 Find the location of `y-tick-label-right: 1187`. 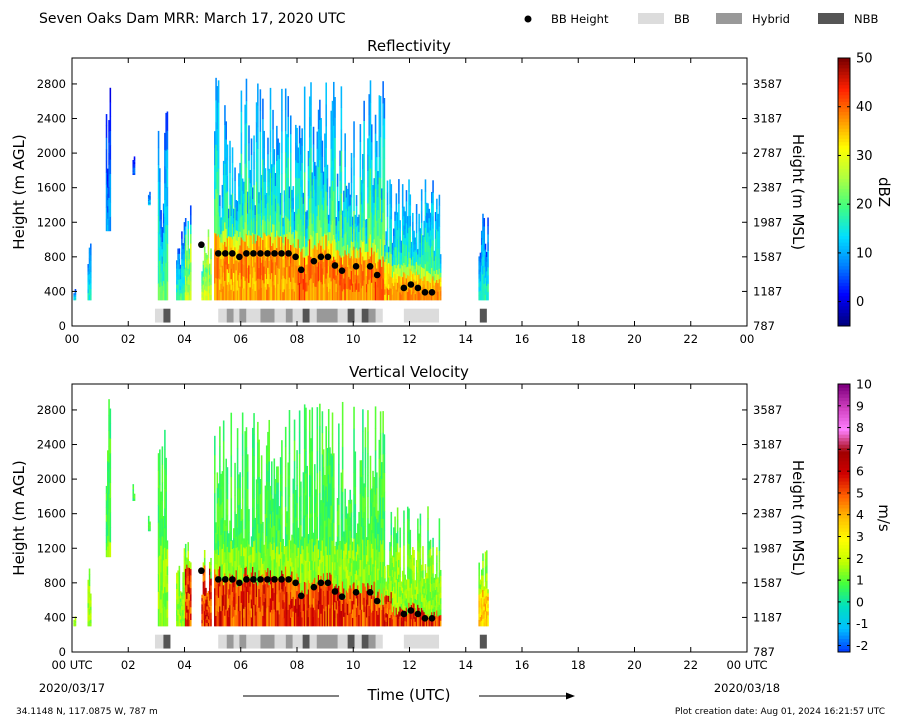

y-tick-label-right: 1187 is located at coordinates (767, 617).